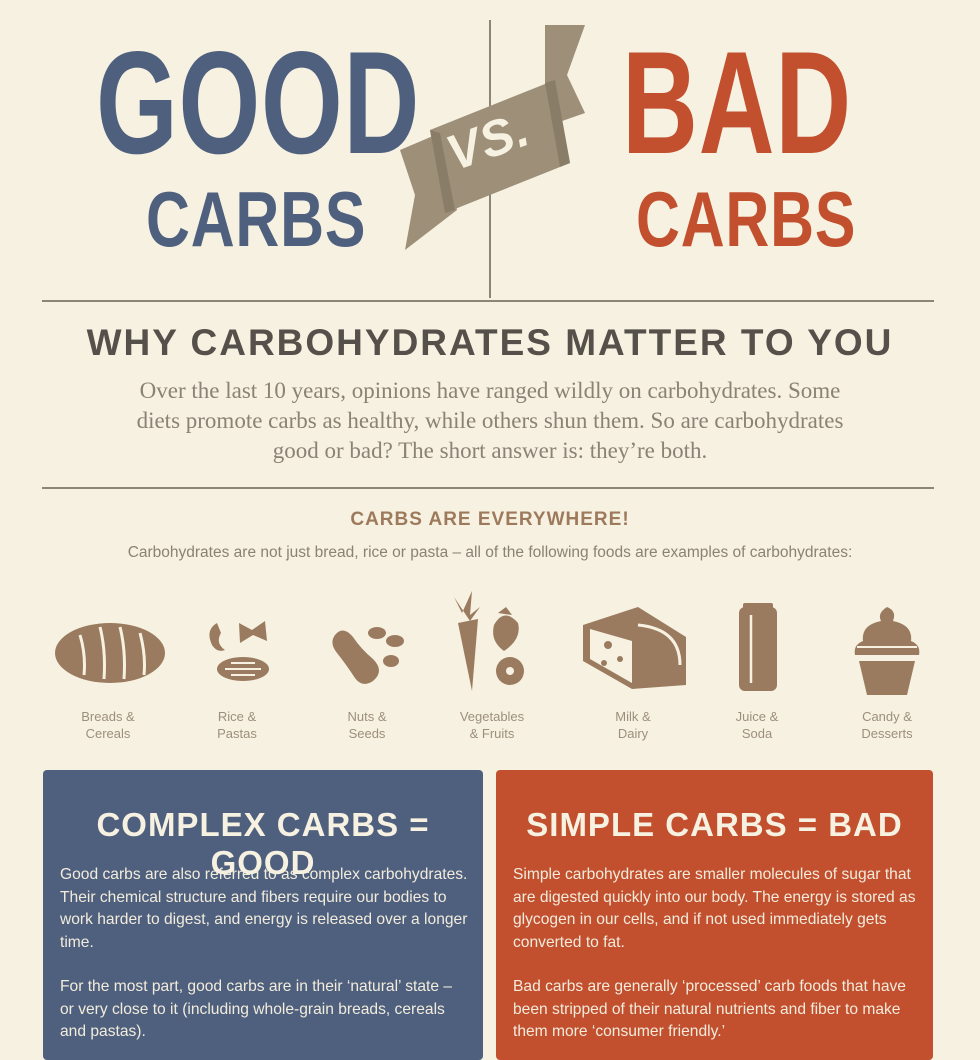 Image resolution: width=980 pixels, height=1060 pixels. Describe the element at coordinates (108, 725) in the screenshot. I see `food-label-bread: Breads & Cereals` at that location.